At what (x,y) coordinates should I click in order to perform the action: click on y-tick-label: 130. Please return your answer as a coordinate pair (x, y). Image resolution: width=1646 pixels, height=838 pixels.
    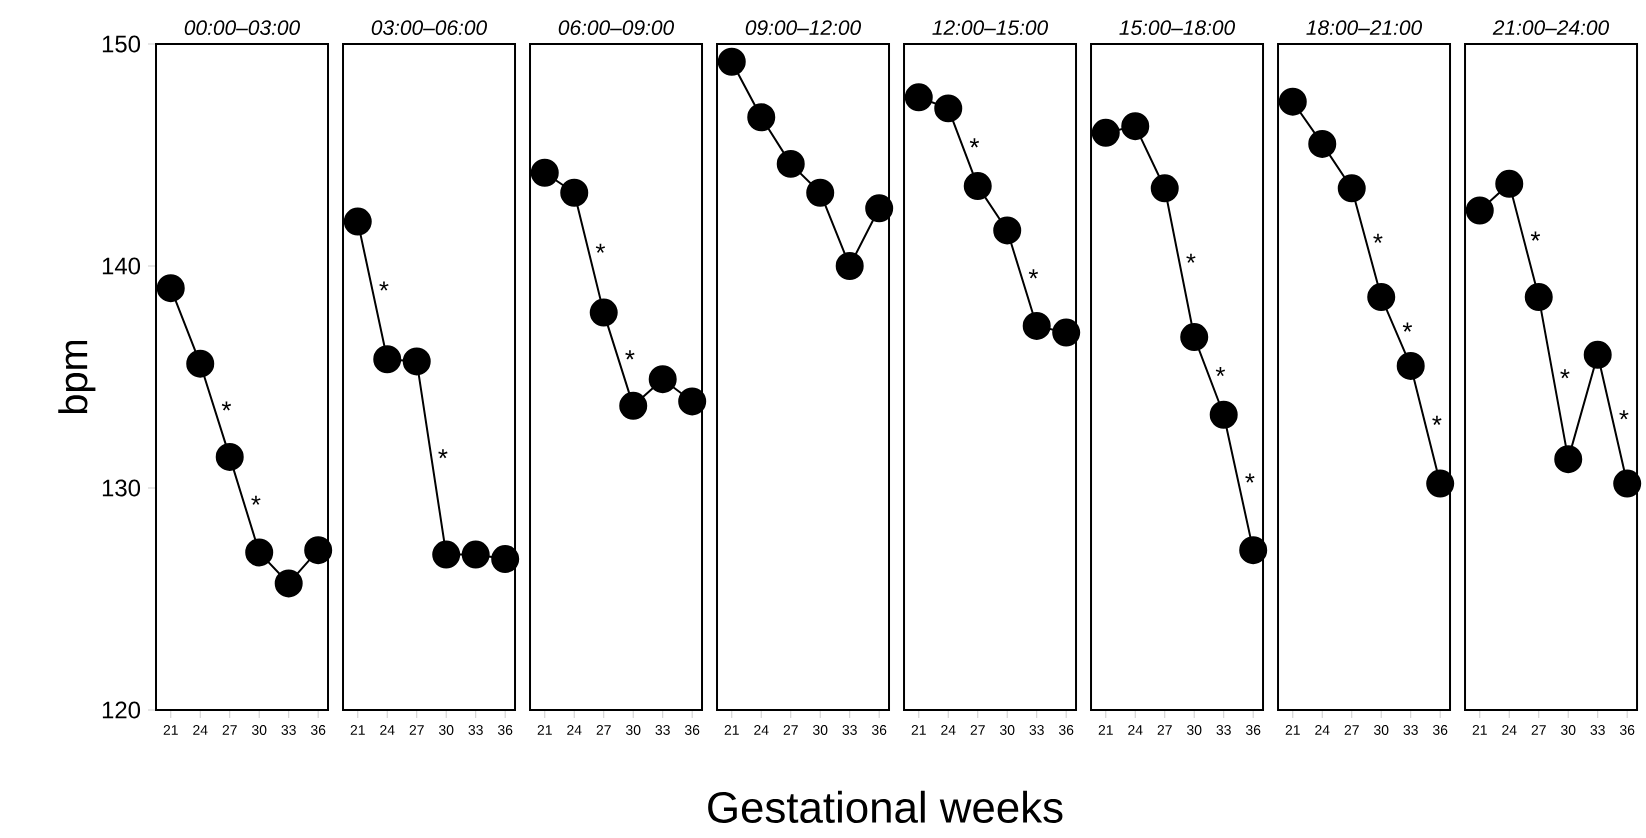
    Looking at the image, I should click on (121, 488).